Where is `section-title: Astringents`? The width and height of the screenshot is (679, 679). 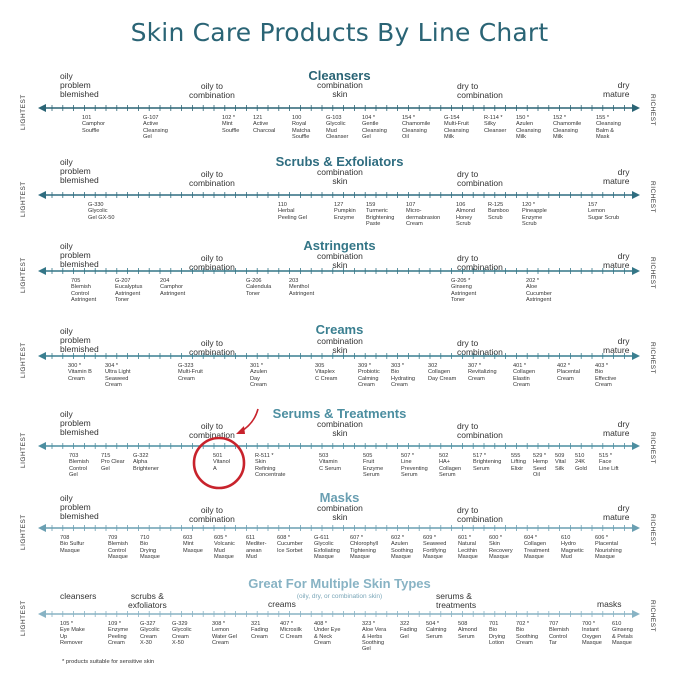
section-title: Astringents is located at coordinates (339, 245).